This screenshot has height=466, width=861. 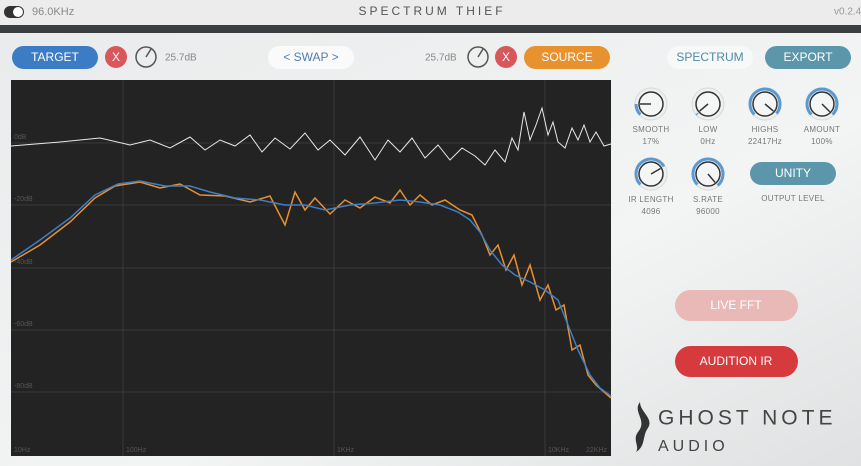 I want to click on x-axis-label: 10KHz, so click(x=559, y=450).